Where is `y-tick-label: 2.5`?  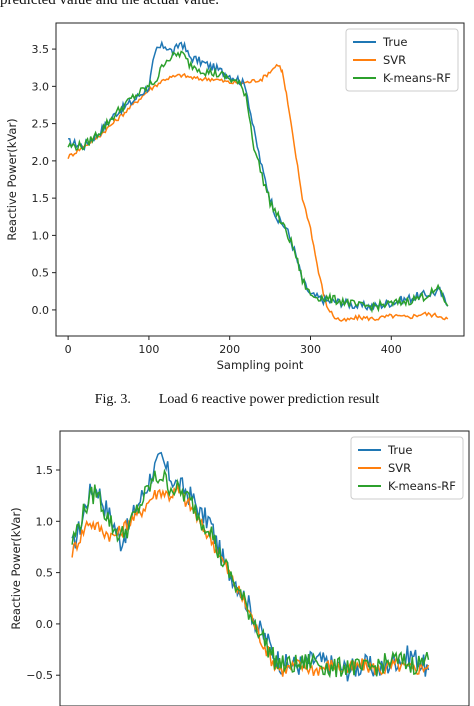 y-tick-label: 2.5 is located at coordinates (41, 124).